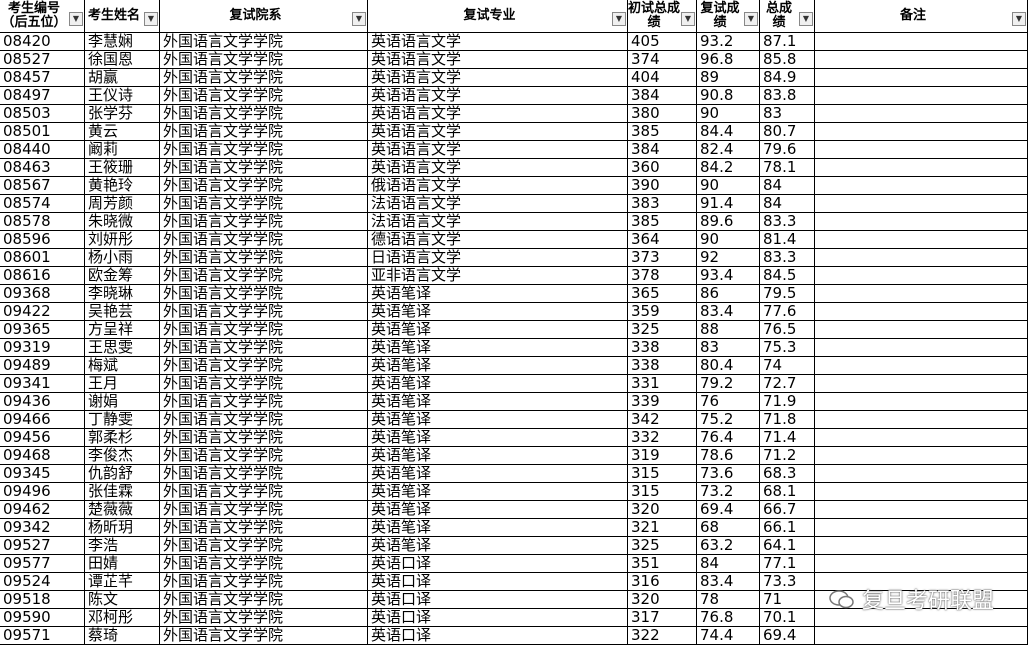 The width and height of the screenshot is (1028, 645). I want to click on table-cell: 77.1, so click(787, 564).